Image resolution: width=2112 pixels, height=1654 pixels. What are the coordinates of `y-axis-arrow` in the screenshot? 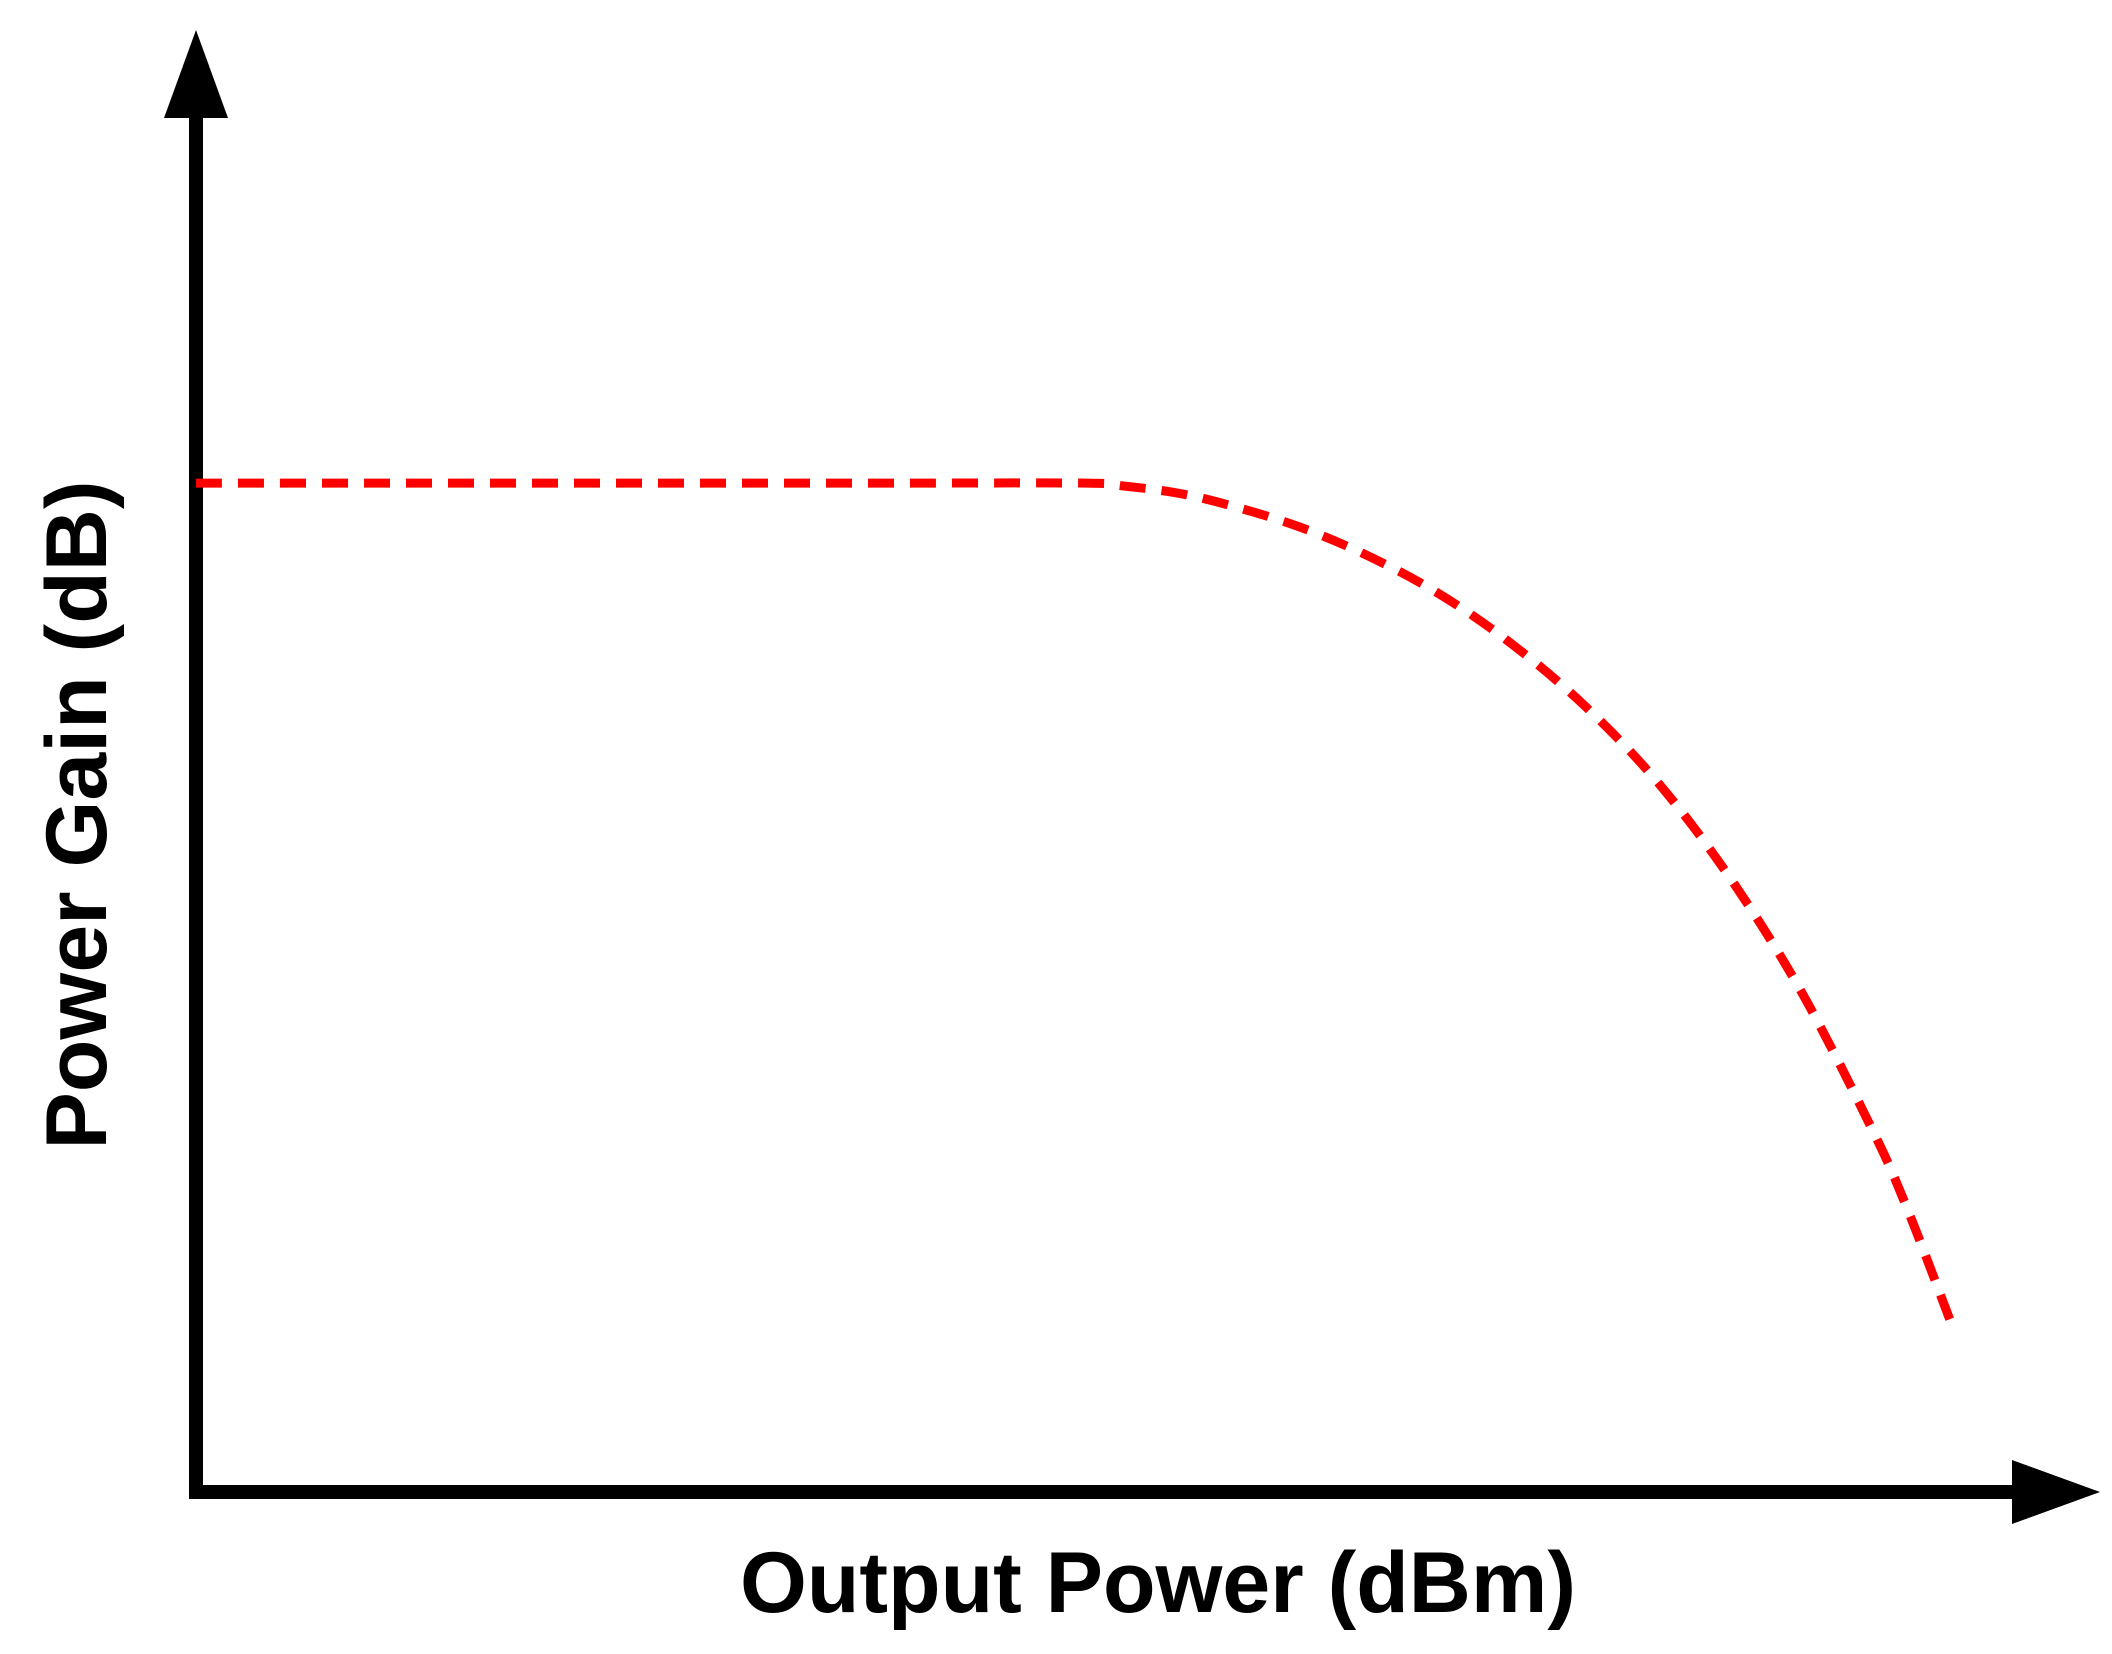 It's located at (196, 74).